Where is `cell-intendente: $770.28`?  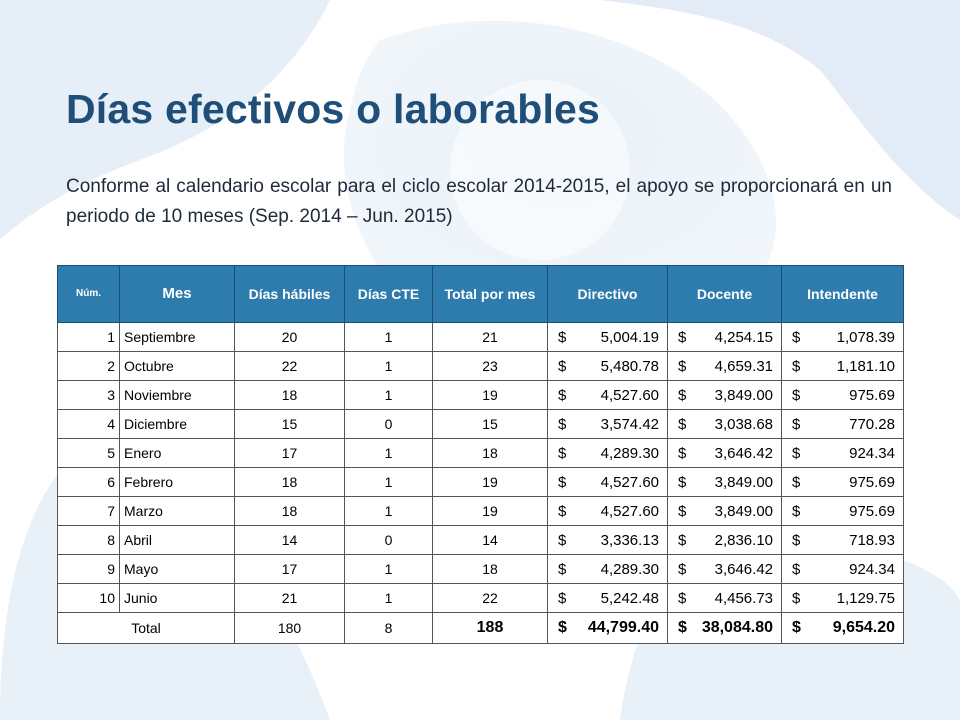
cell-intendente: $770.28 is located at coordinates (842, 424).